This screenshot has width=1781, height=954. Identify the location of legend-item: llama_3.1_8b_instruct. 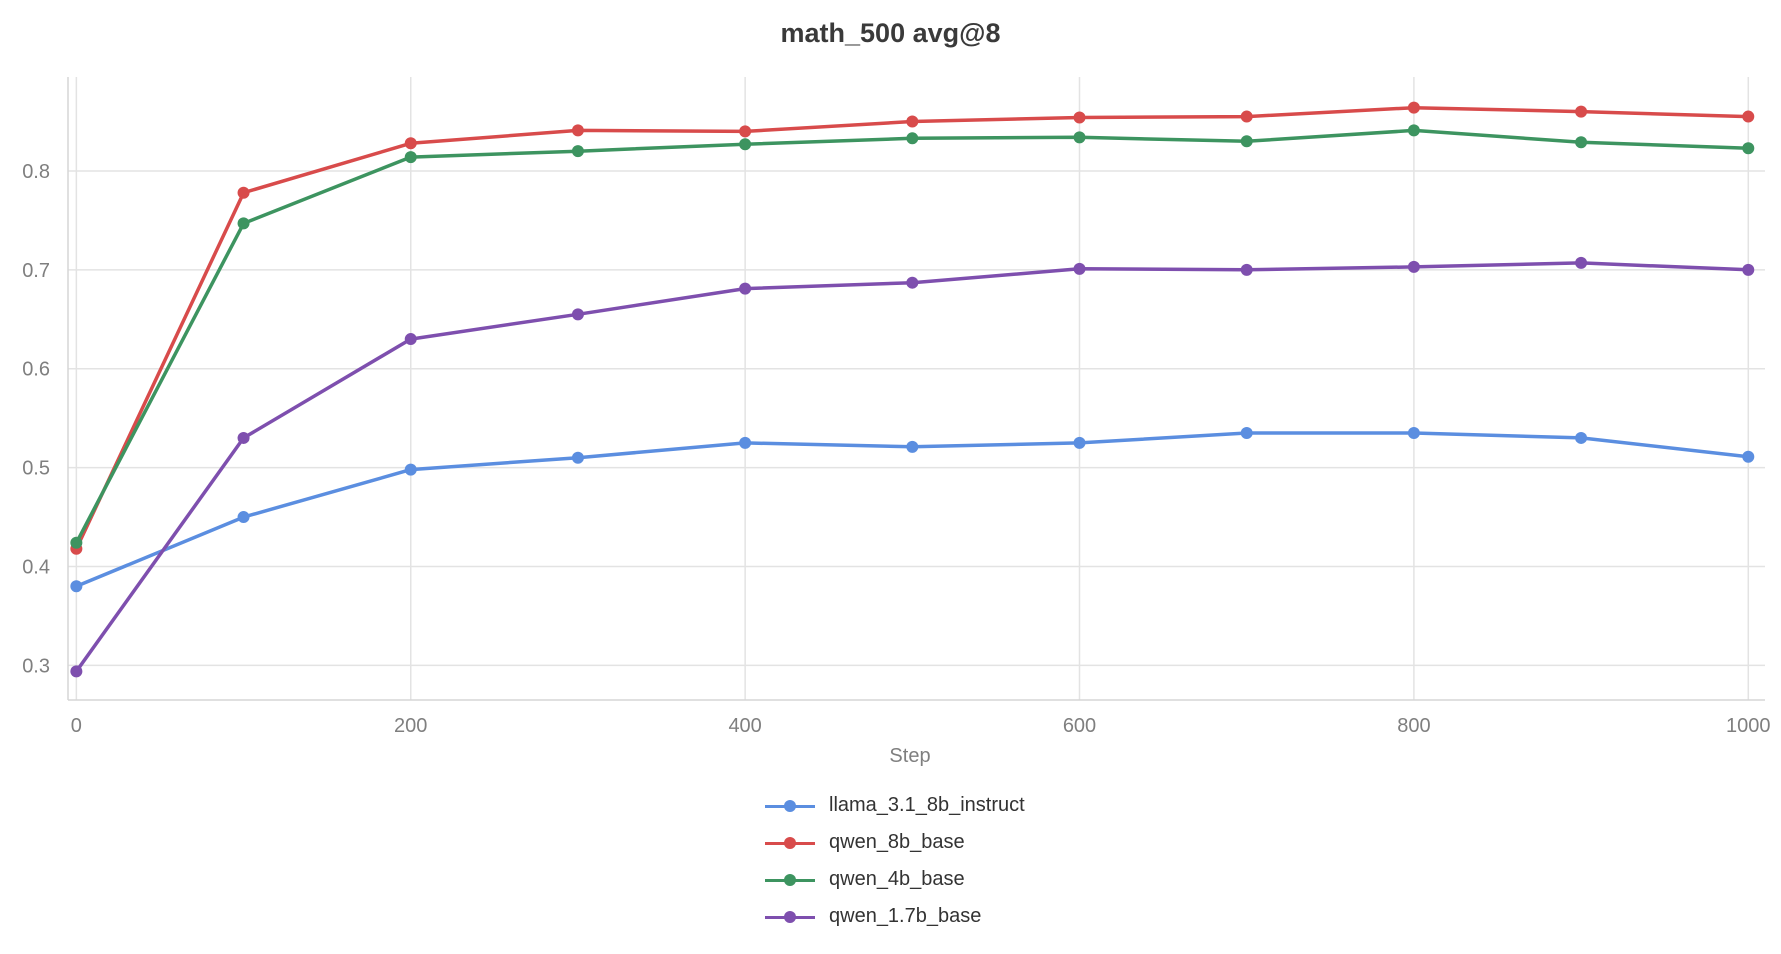
(895, 805).